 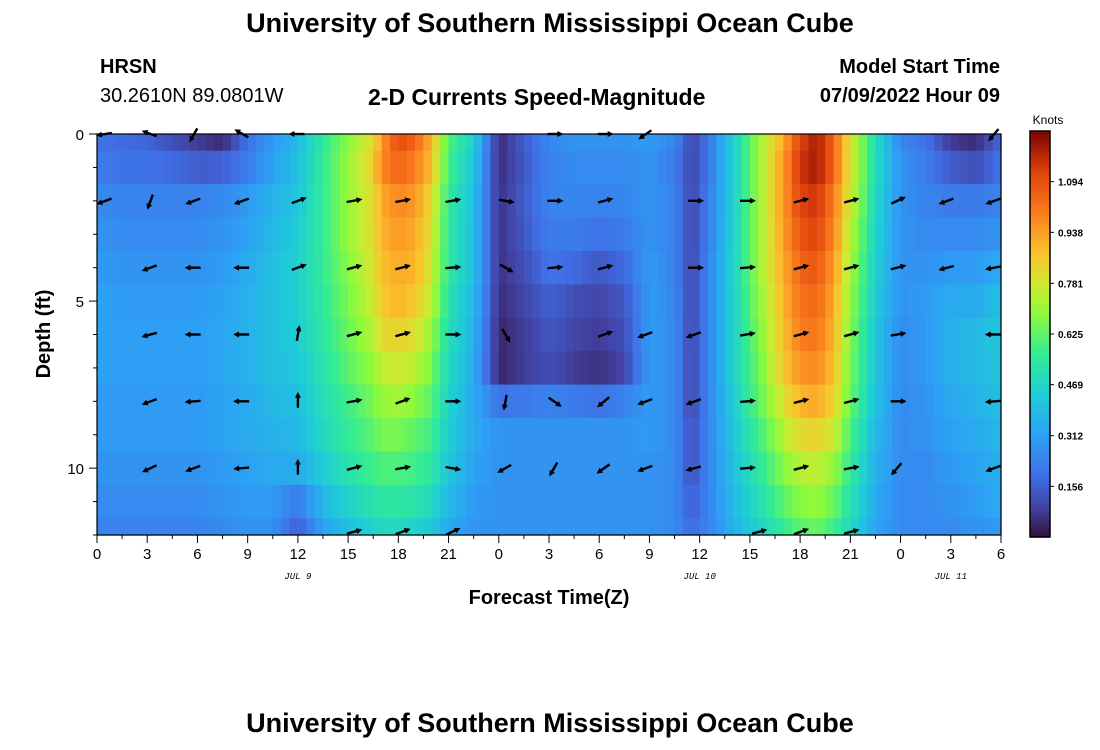 What do you see at coordinates (549, 554) in the screenshot?
I see `x-tick-label: 3` at bounding box center [549, 554].